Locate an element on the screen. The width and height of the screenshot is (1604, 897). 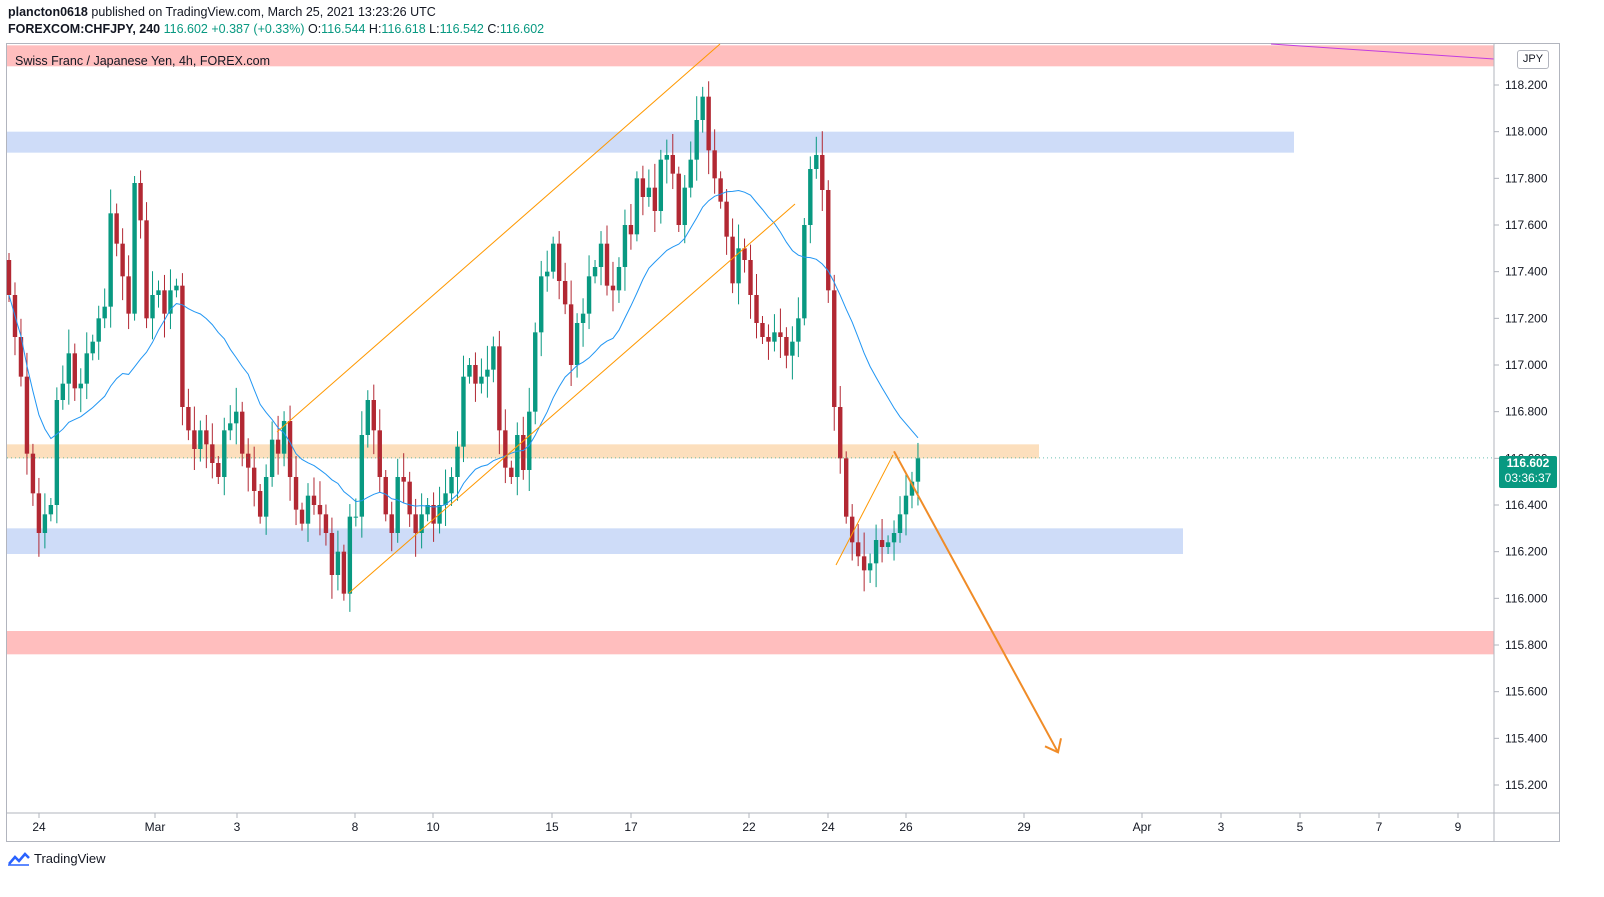
time-tick-label: 8 is located at coordinates (355, 827).